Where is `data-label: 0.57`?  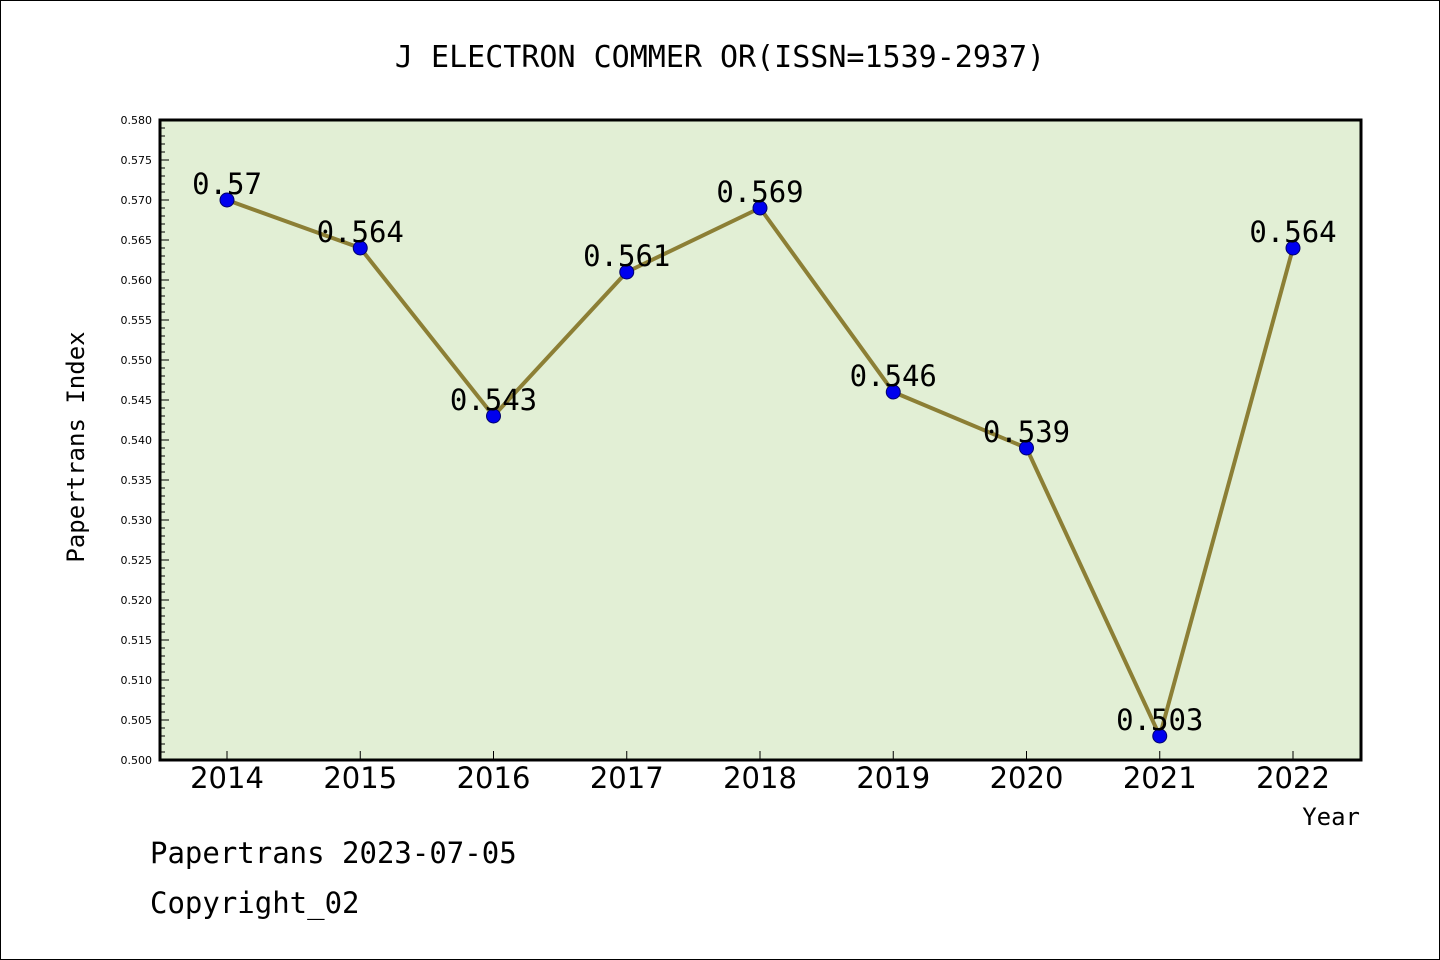 data-label: 0.57 is located at coordinates (227, 184).